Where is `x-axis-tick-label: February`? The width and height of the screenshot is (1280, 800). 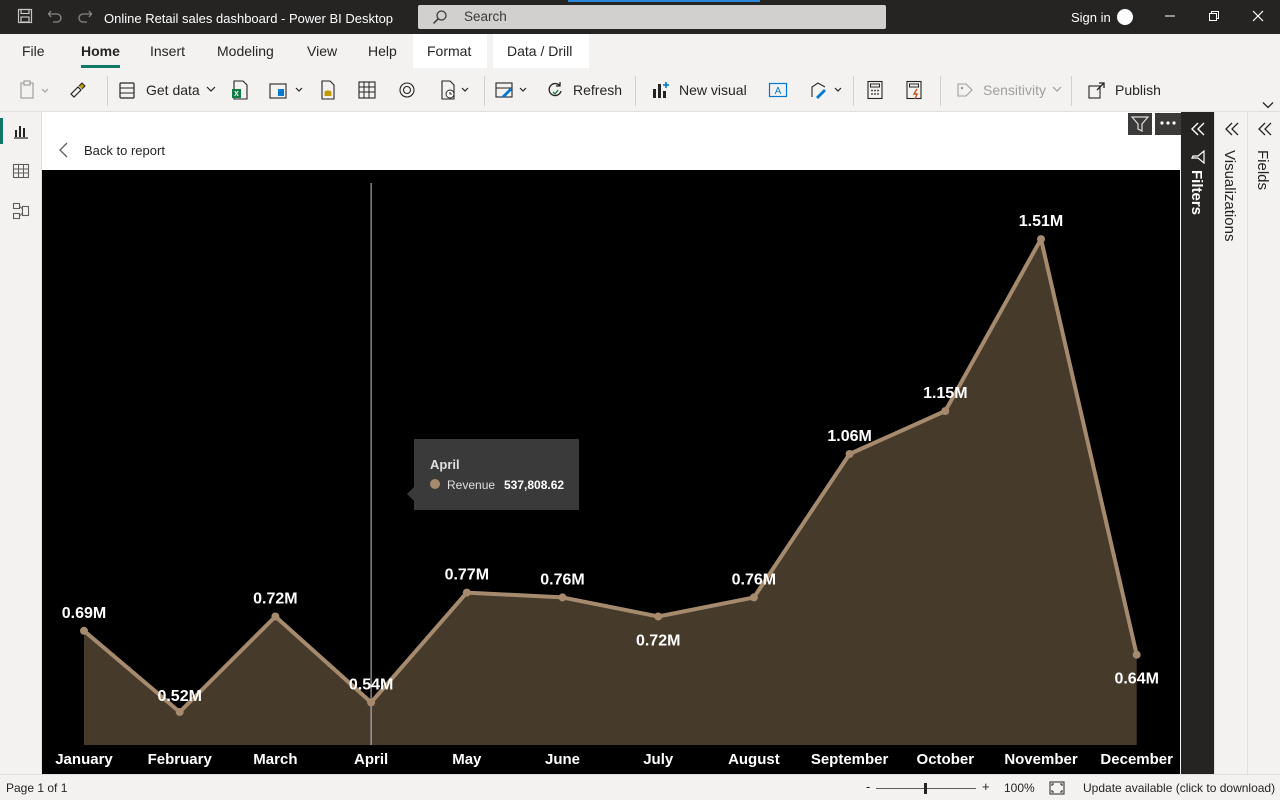
x-axis-tick-label: February is located at coordinates (180, 759).